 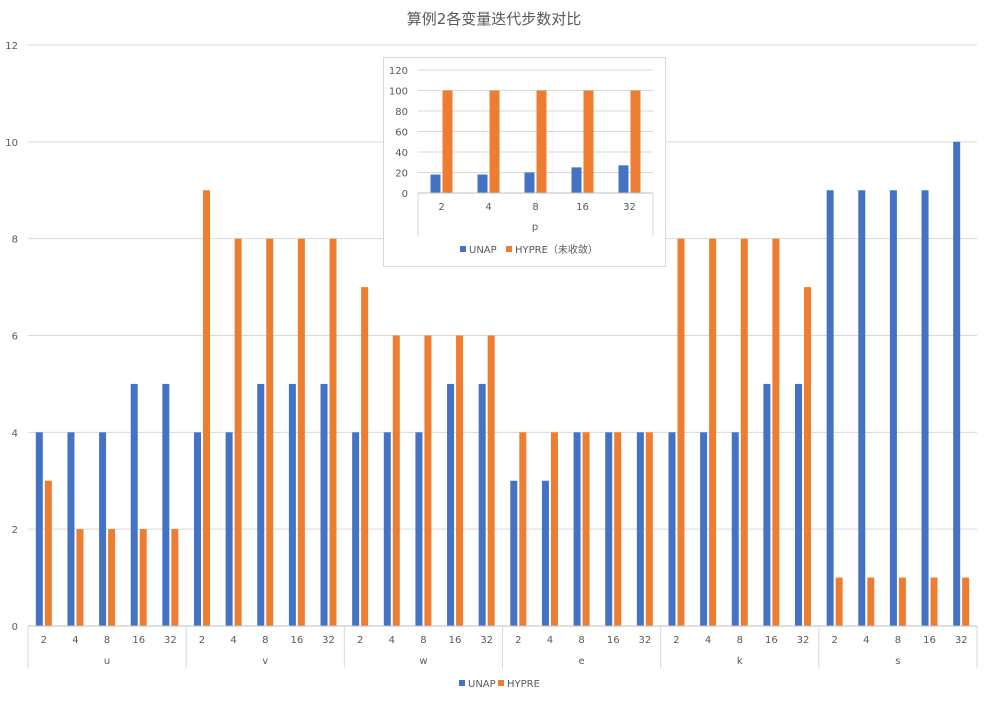 I want to click on inset-bars, so click(x=535, y=141).